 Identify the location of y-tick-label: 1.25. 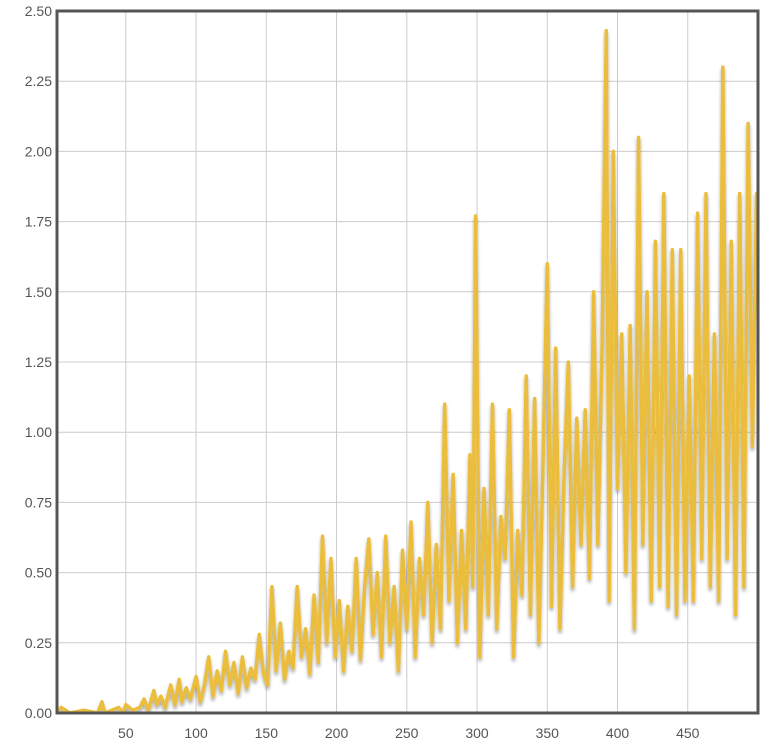
(38, 362).